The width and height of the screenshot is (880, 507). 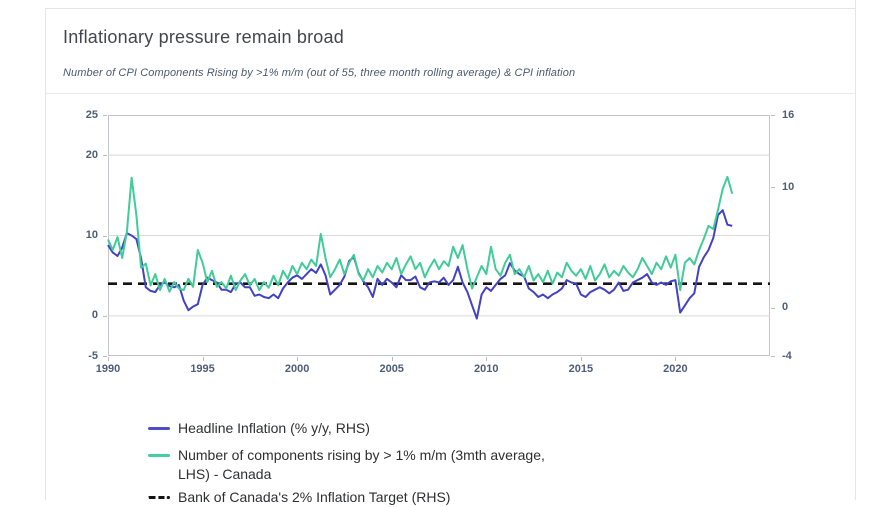 What do you see at coordinates (93, 355) in the screenshot?
I see `left-axis-tick-label: -5` at bounding box center [93, 355].